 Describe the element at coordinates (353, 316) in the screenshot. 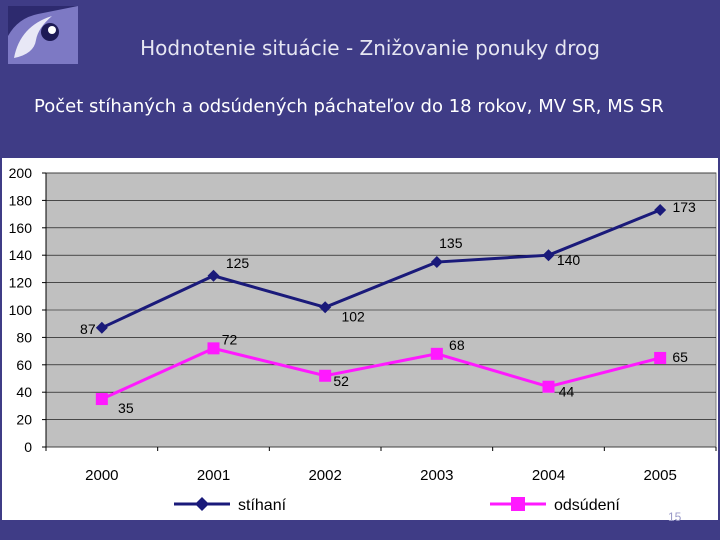

I see `data-label: 102` at that location.